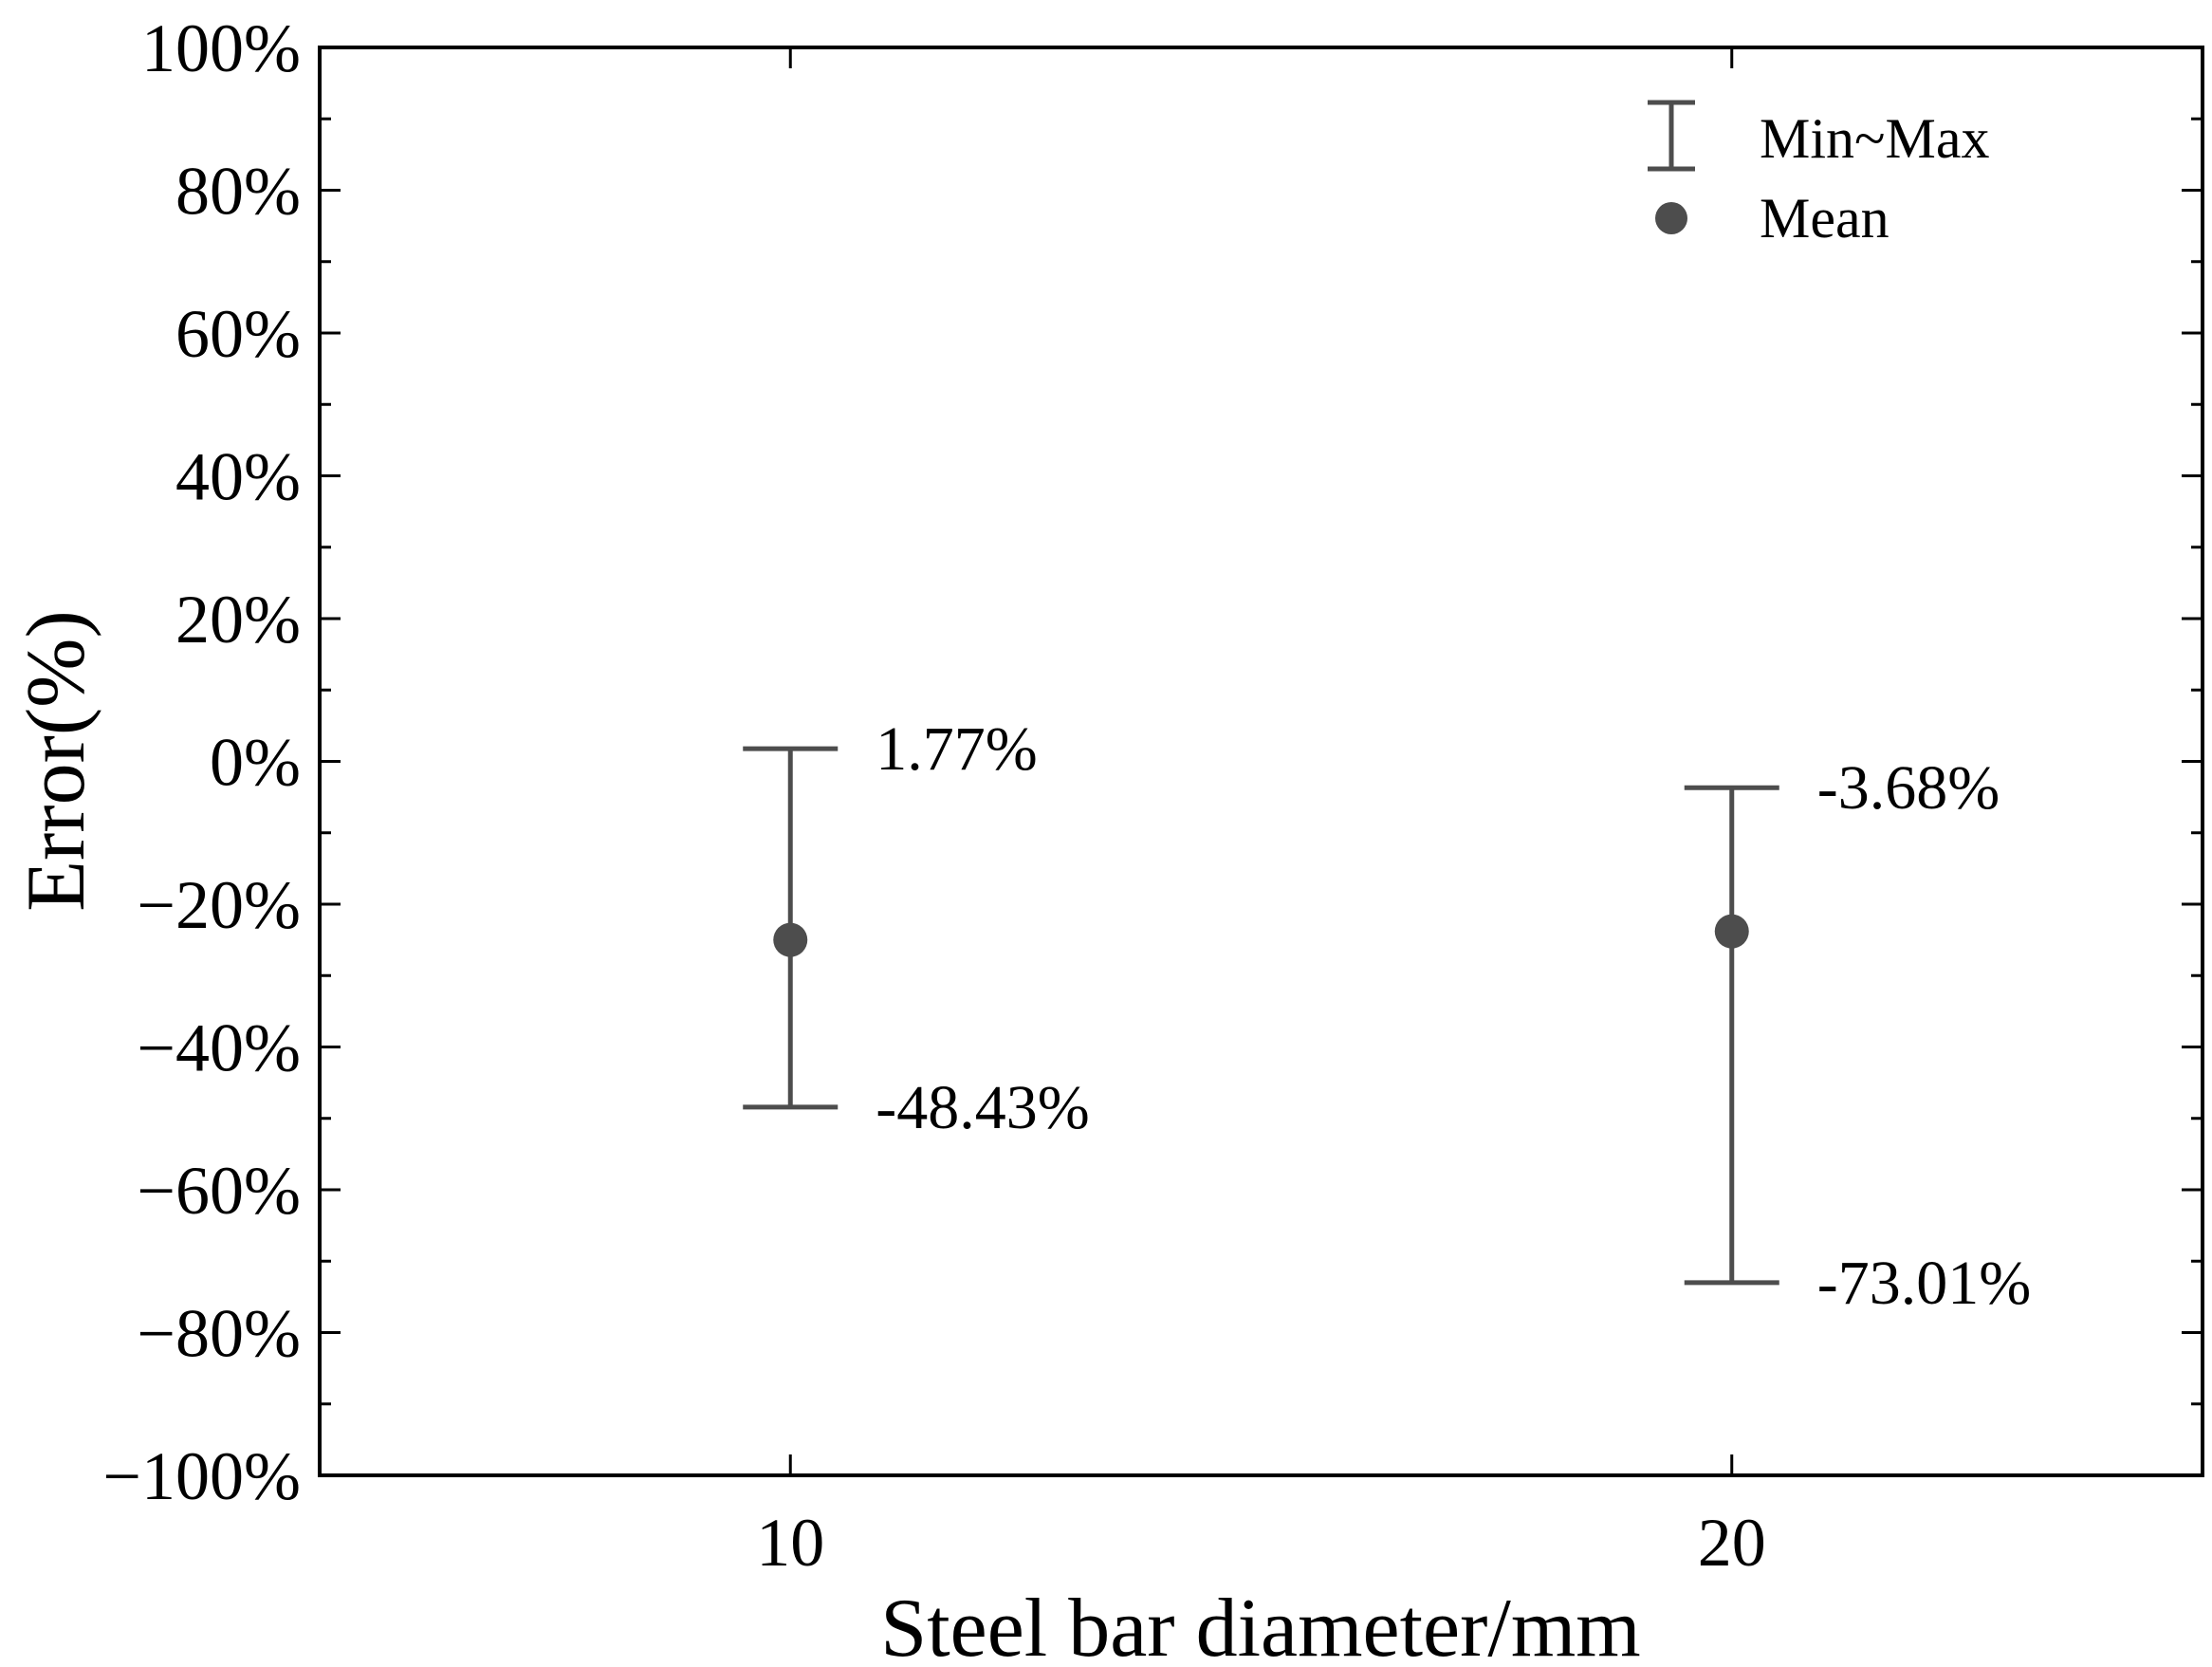 This screenshot has width=2212, height=1667. Describe the element at coordinates (1824, 218) in the screenshot. I see `legend-label-mean: Mean` at that location.